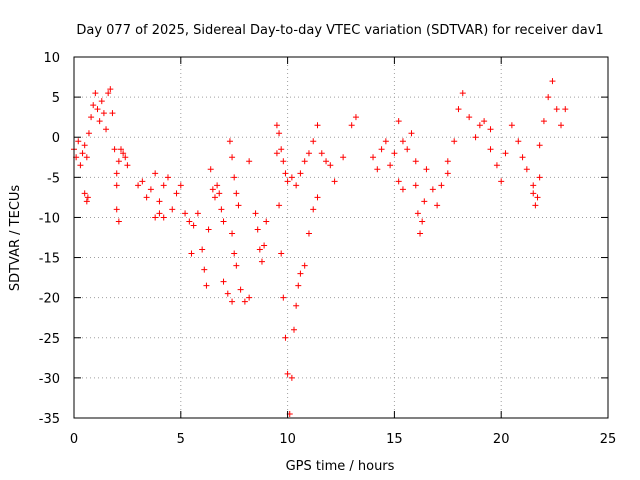 The height and width of the screenshot is (480, 640). What do you see at coordinates (49, 218) in the screenshot?
I see `y-tick-label: -10` at bounding box center [49, 218].